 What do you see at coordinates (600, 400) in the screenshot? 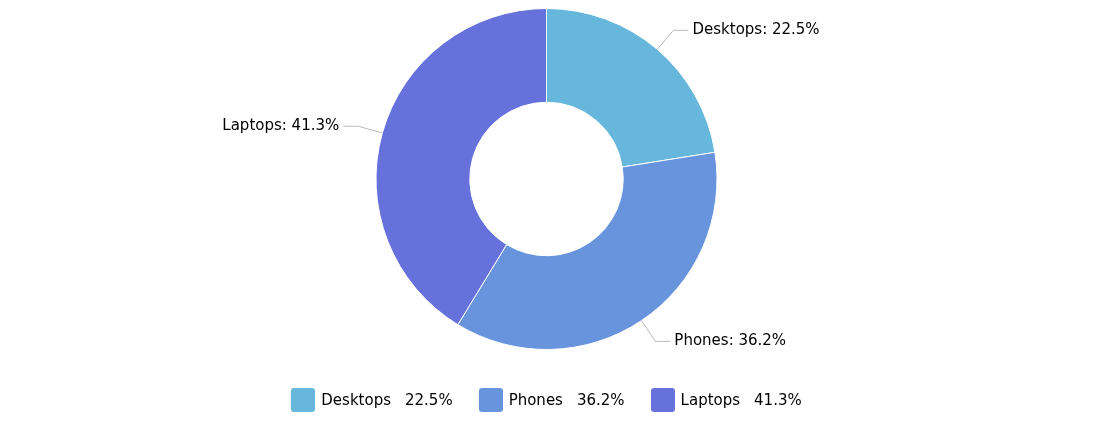
I see `text: 36.2%` at bounding box center [600, 400].